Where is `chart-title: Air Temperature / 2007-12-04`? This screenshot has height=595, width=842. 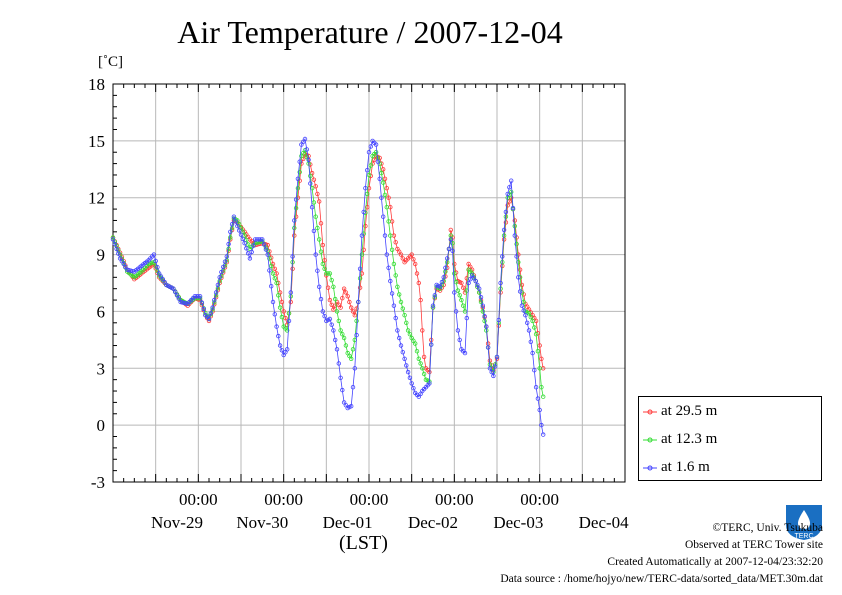
chart-title: Air Temperature / 2007-12-04 is located at coordinates (370, 32).